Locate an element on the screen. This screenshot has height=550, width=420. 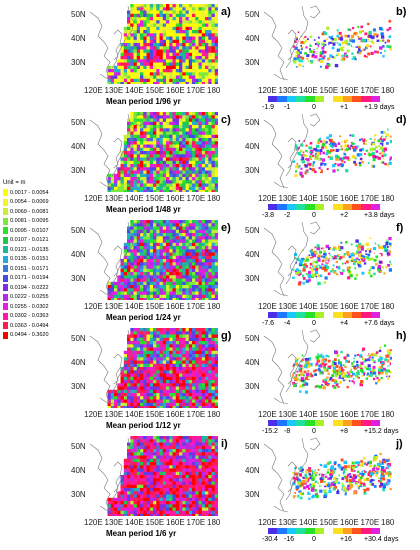
legend-range: 0.0095 - 0.0107 is located at coordinates (29, 230).